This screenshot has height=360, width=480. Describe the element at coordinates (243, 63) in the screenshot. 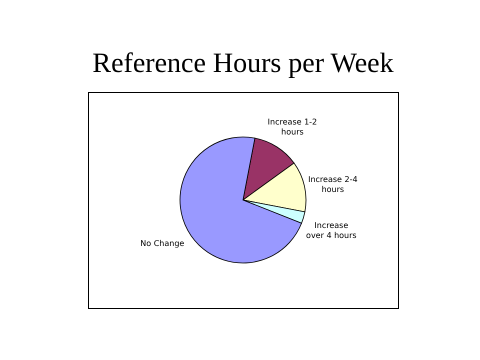

I see `chart-title: Reference Hours per Week` at that location.